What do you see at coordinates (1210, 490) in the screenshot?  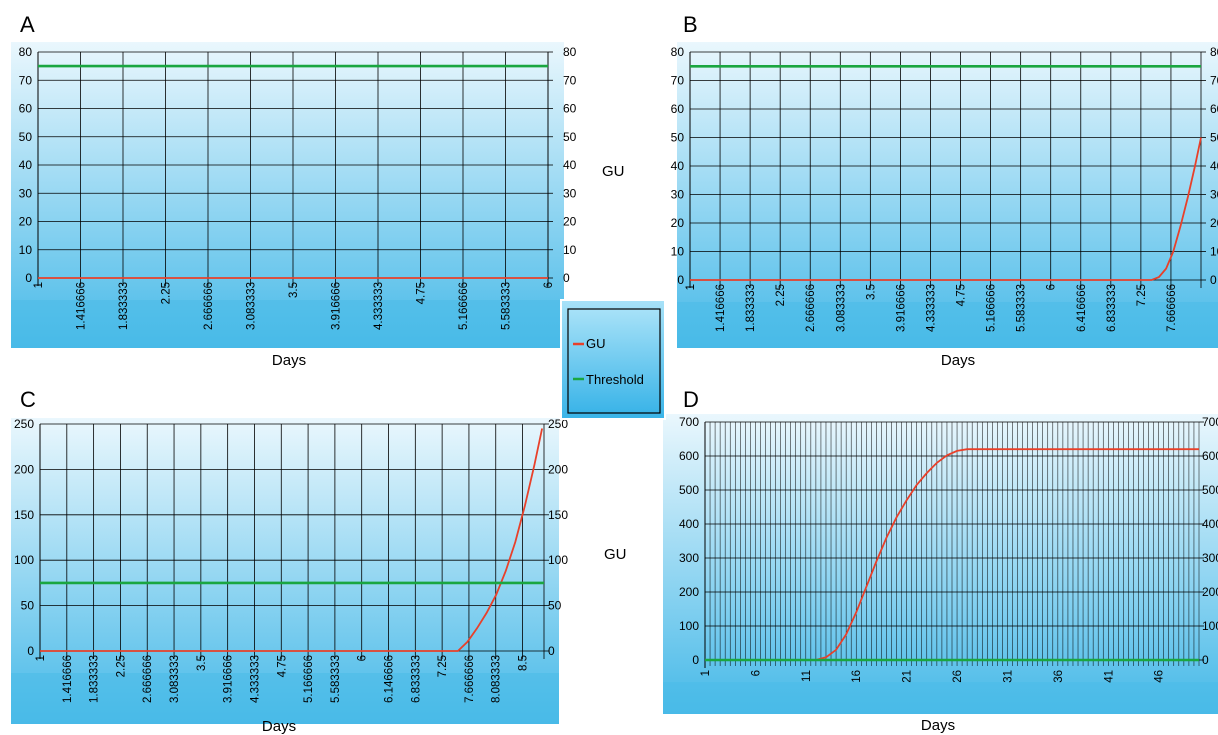 I see `right-axis-tick-label: 500` at bounding box center [1210, 490].